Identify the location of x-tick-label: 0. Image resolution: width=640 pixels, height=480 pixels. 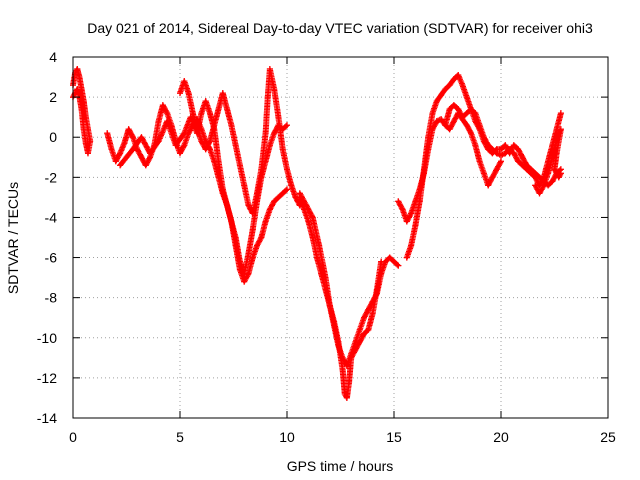
(73, 437).